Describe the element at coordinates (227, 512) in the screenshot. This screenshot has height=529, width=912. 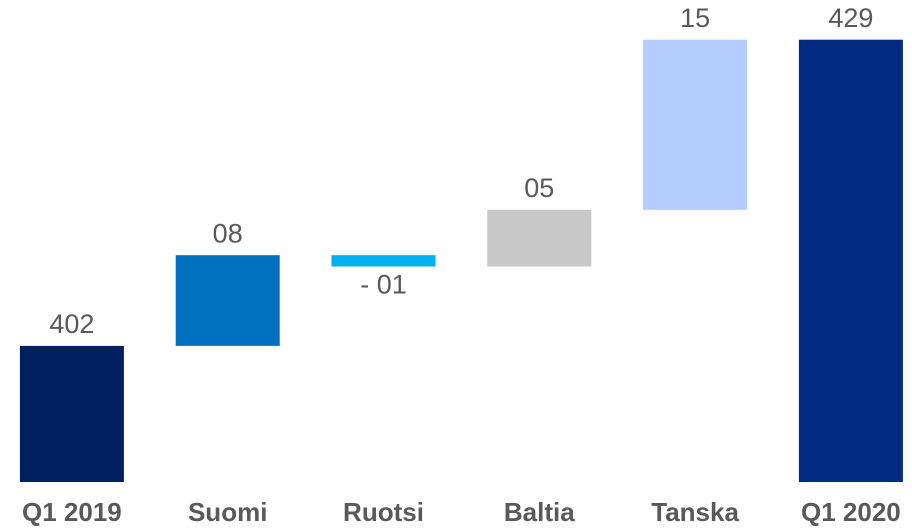
I see `x-tick-label: Suomi` at that location.